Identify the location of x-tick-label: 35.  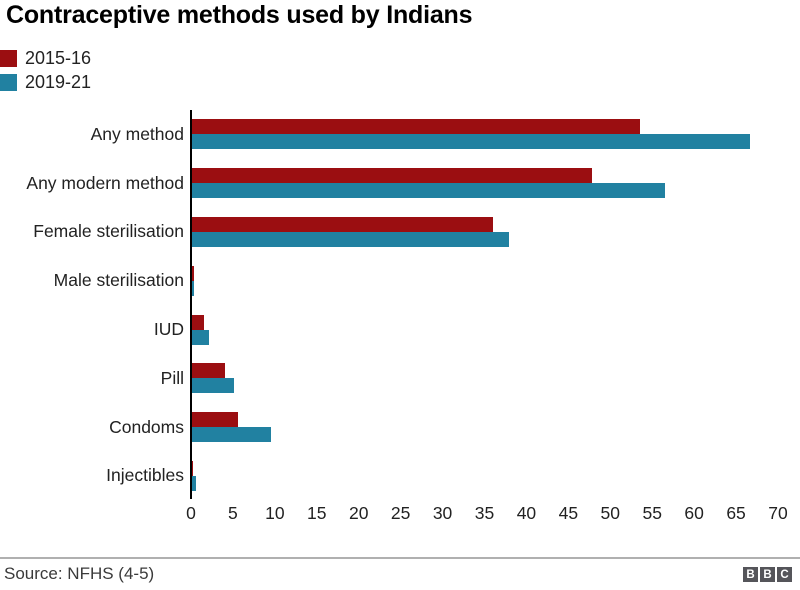
(484, 513).